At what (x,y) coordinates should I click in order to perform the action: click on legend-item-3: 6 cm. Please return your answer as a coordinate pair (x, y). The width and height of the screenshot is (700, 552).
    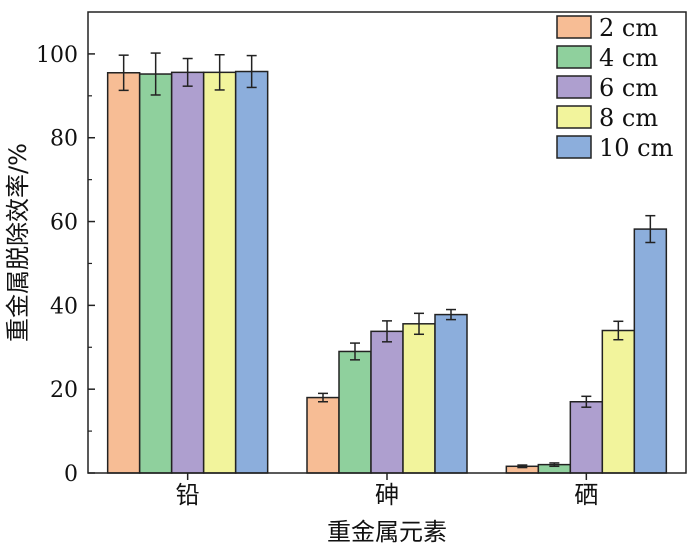
    Looking at the image, I should click on (607, 88).